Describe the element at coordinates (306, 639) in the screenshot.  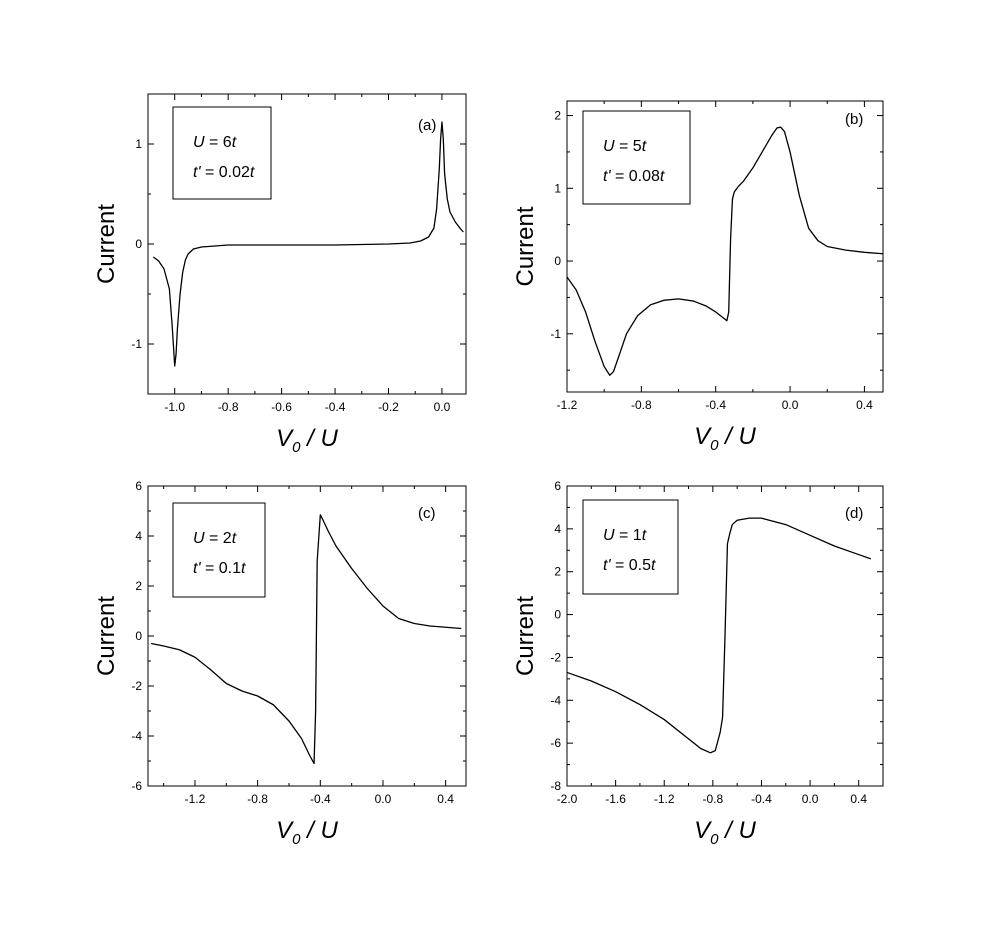
I see `series-line-c` at that location.